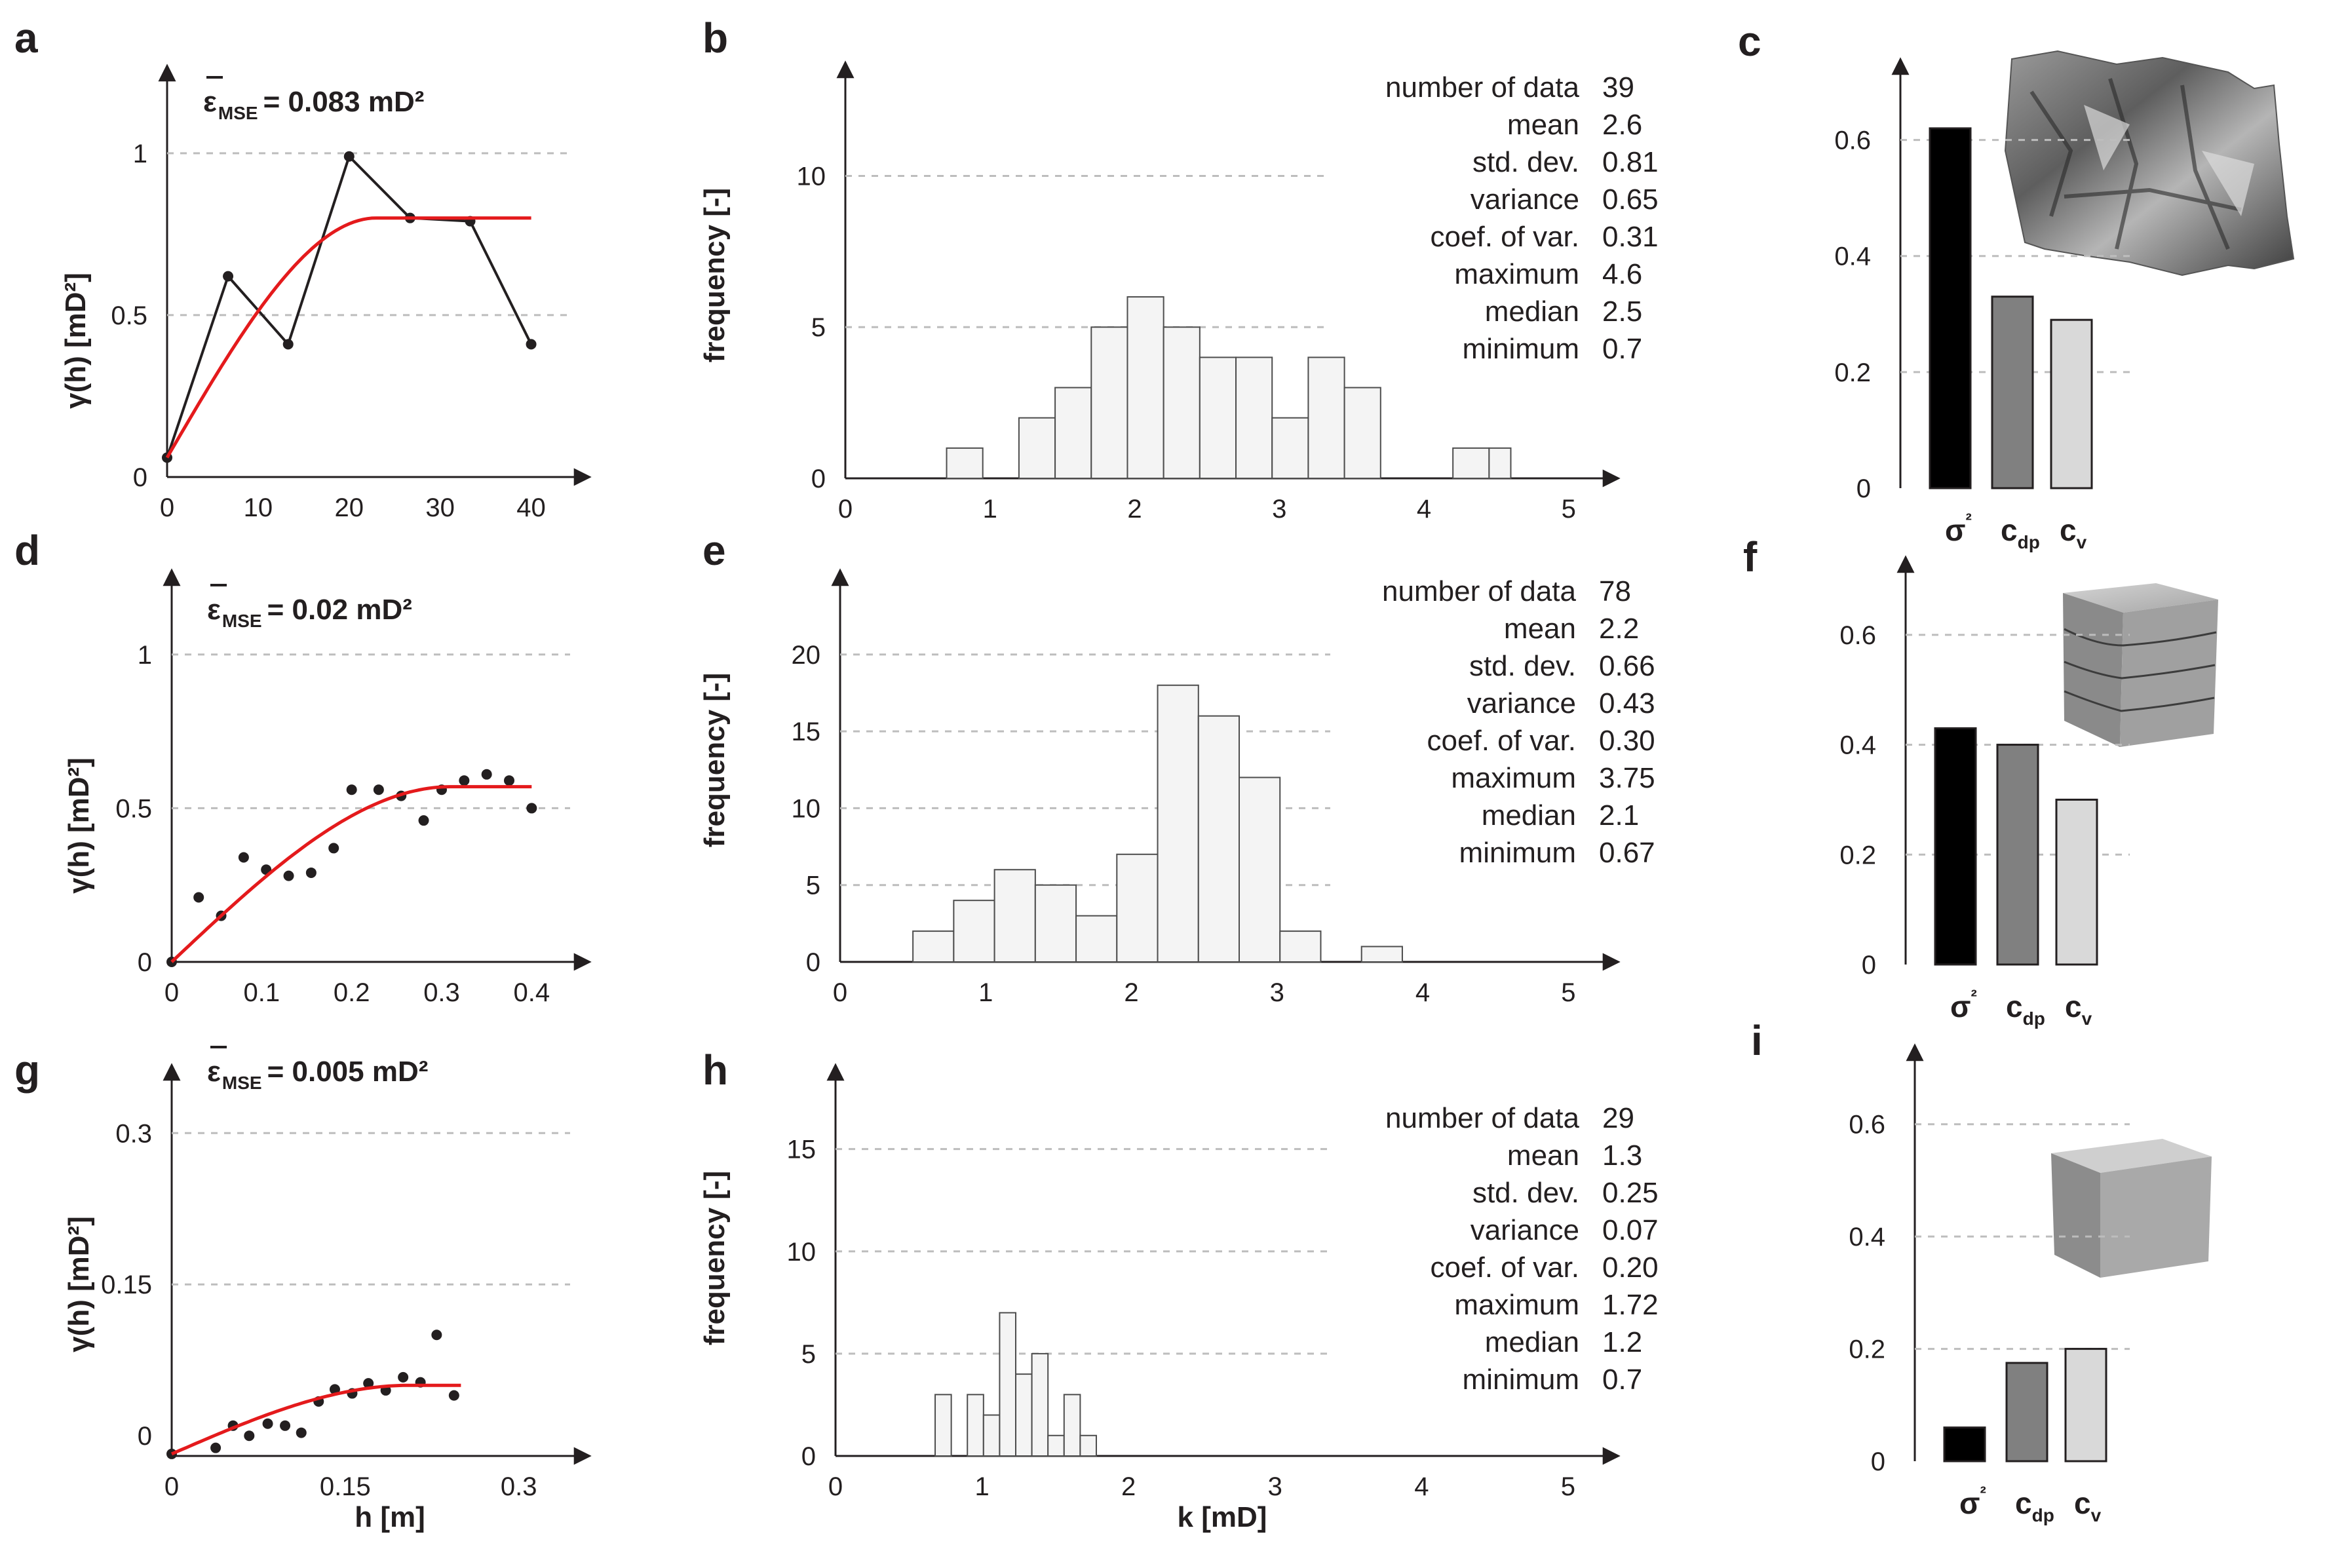 This screenshot has height=1568, width=2346. Describe the element at coordinates (345, 1486) in the screenshot. I see `x-tick-label: 0.15` at that location.